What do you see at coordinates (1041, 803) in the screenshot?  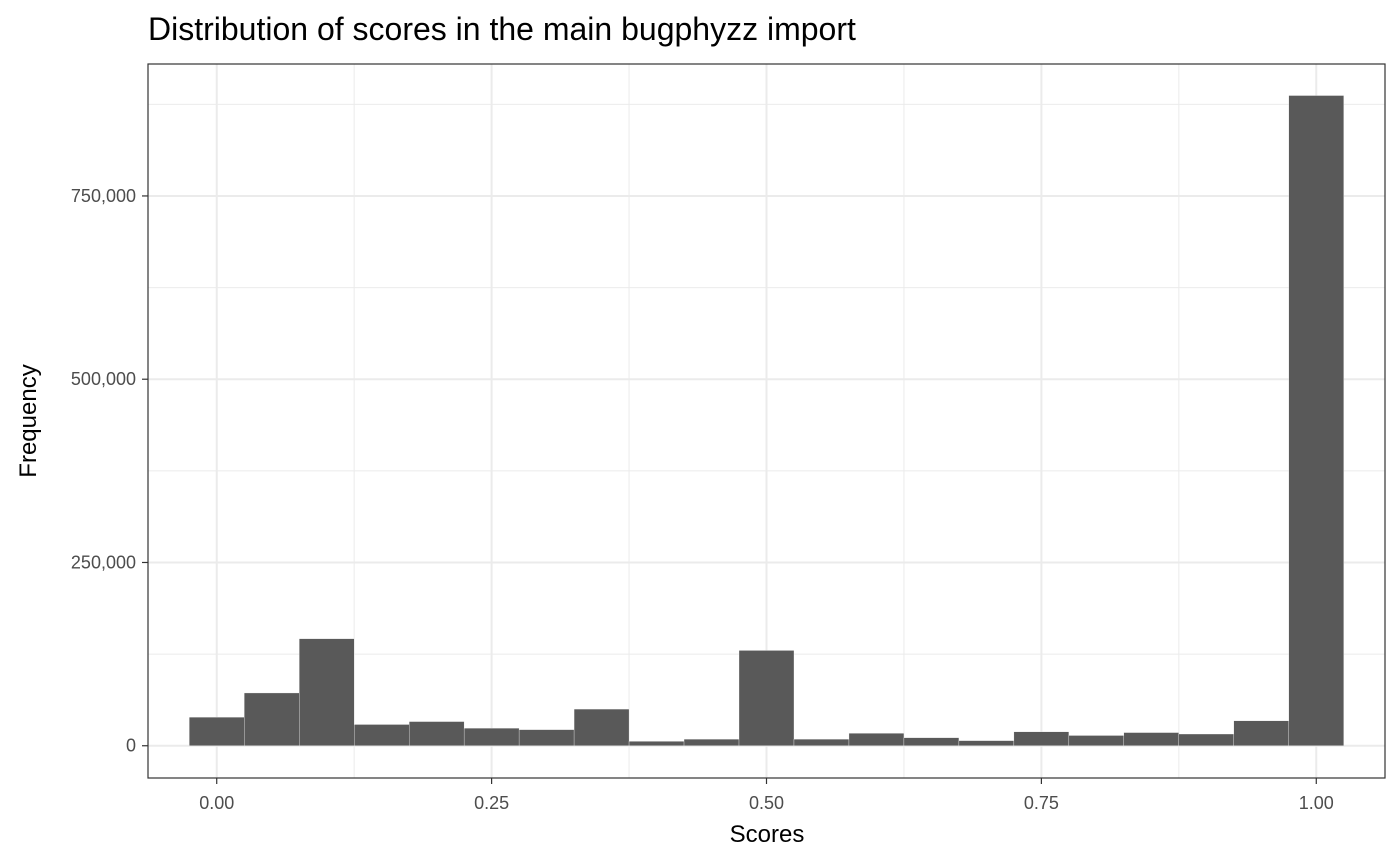 I see `x-tick-label: 0.75` at bounding box center [1041, 803].